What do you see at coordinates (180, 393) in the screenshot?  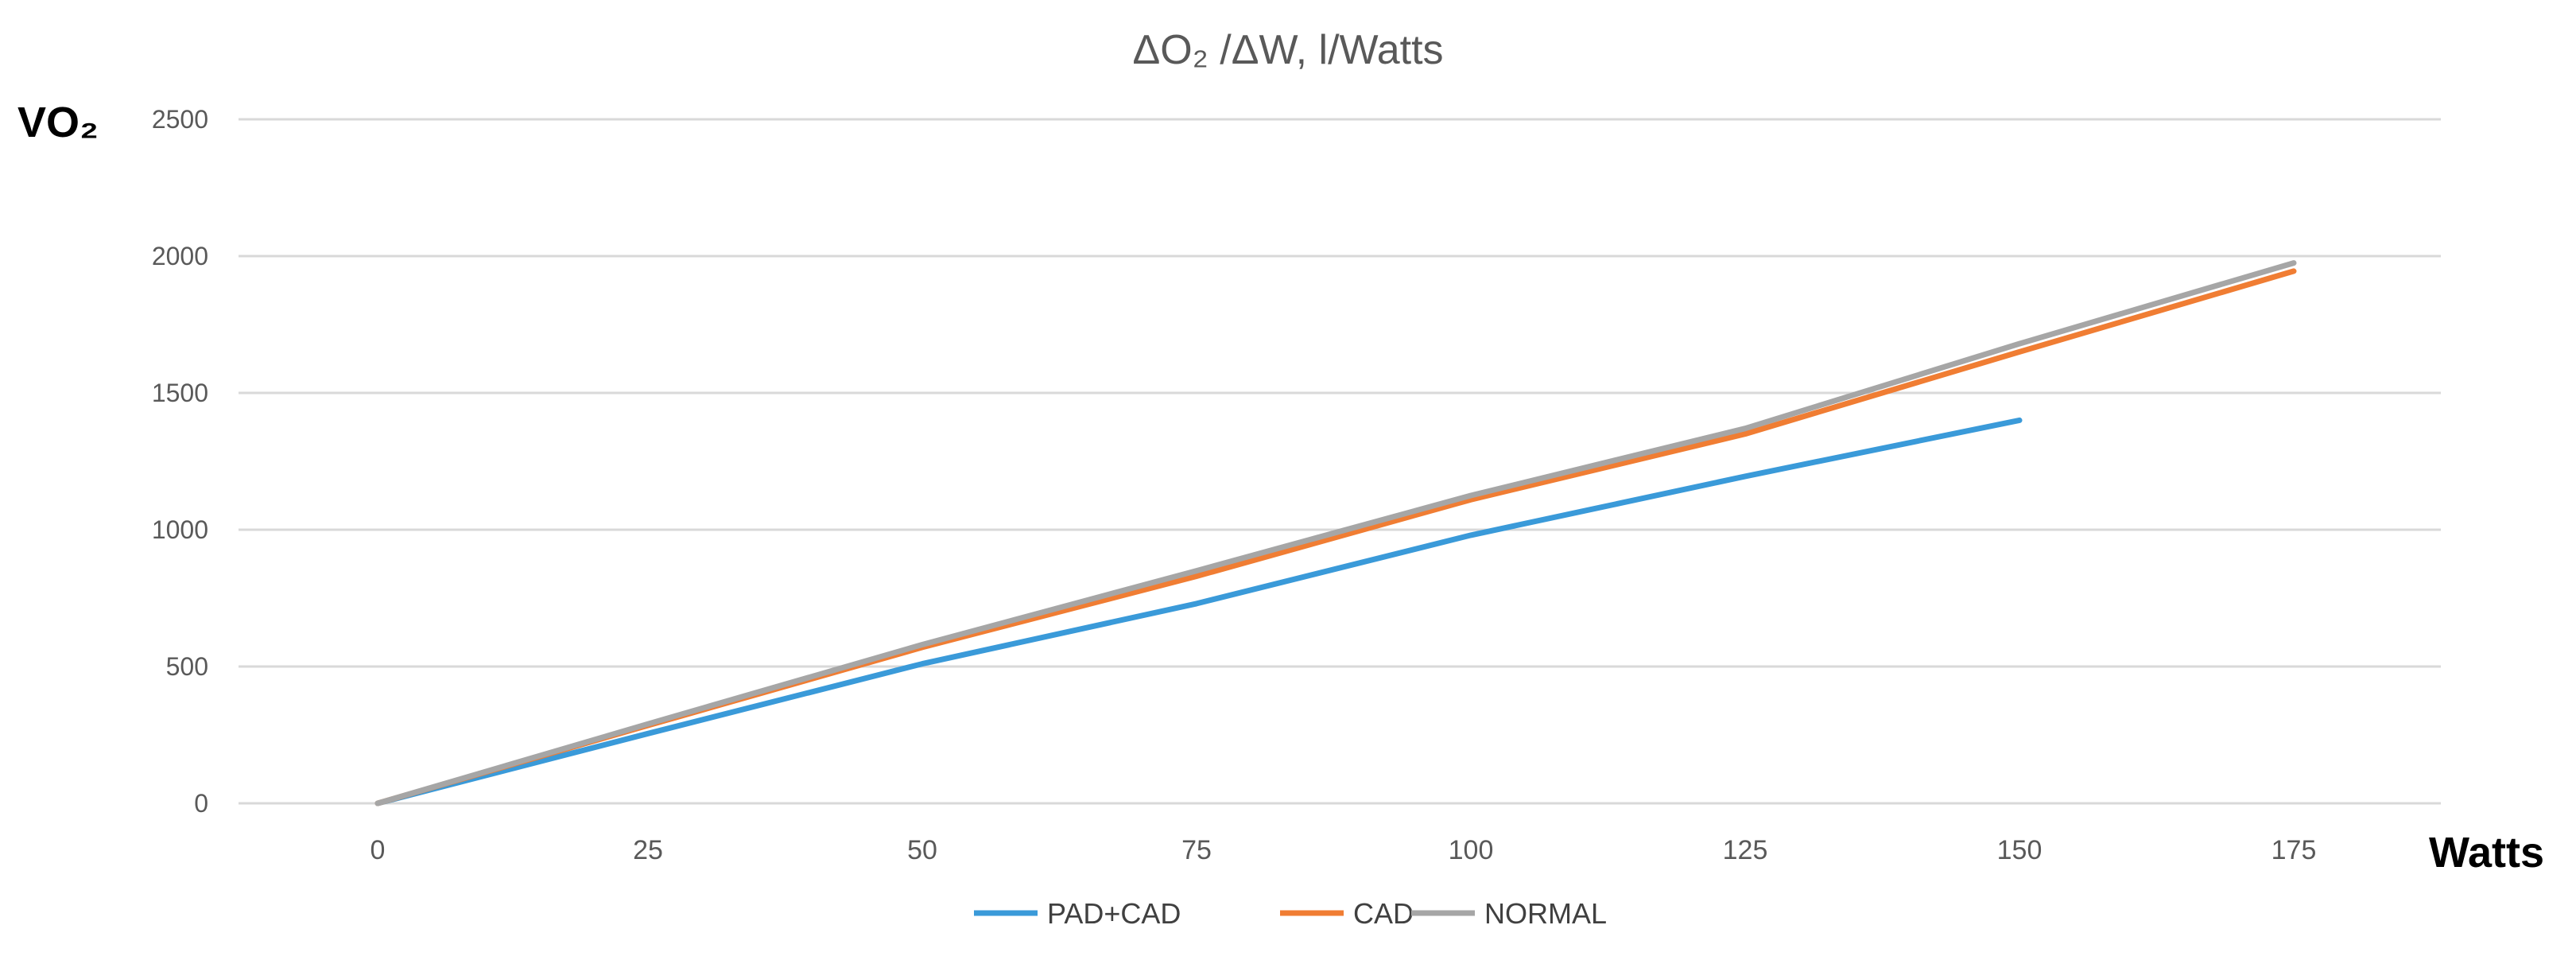 I see `y-tick-label: 1500` at bounding box center [180, 393].